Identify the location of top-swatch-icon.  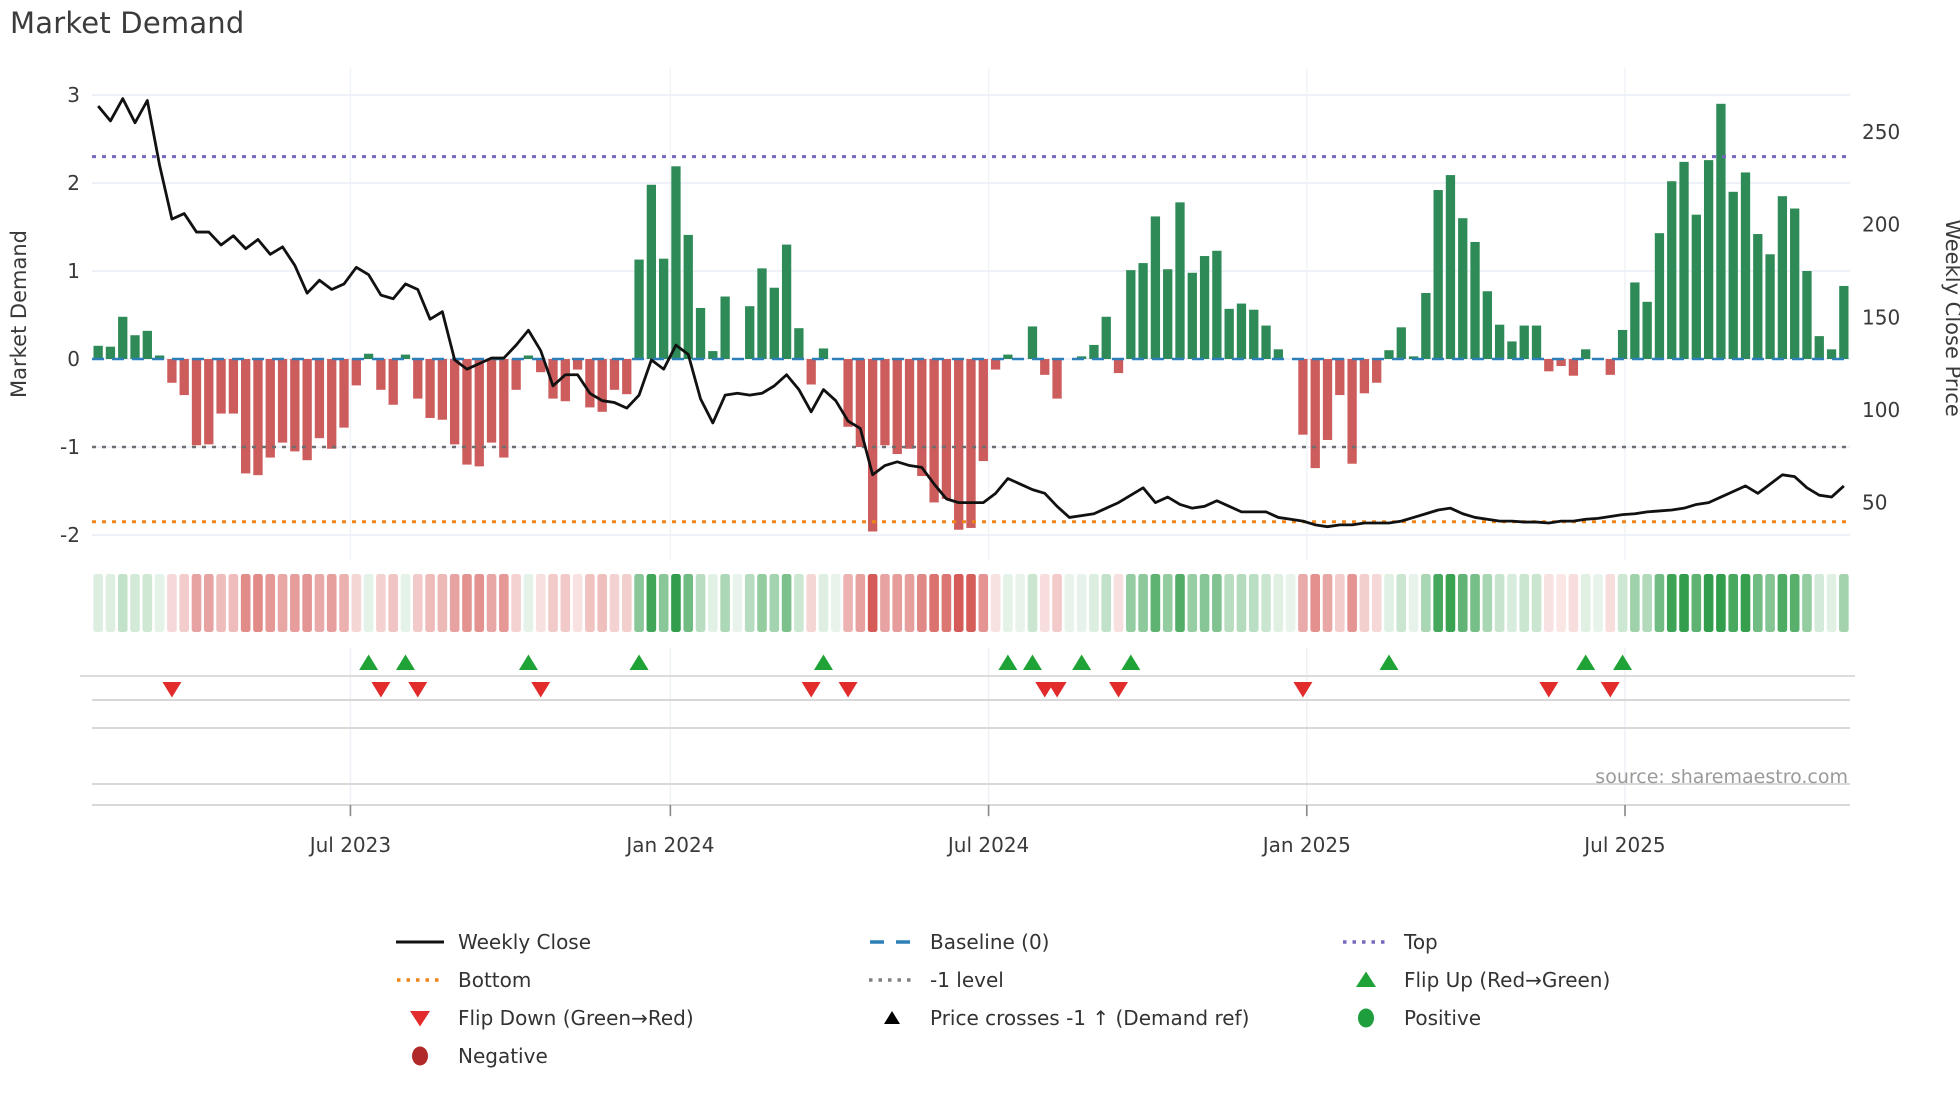
(1366, 942).